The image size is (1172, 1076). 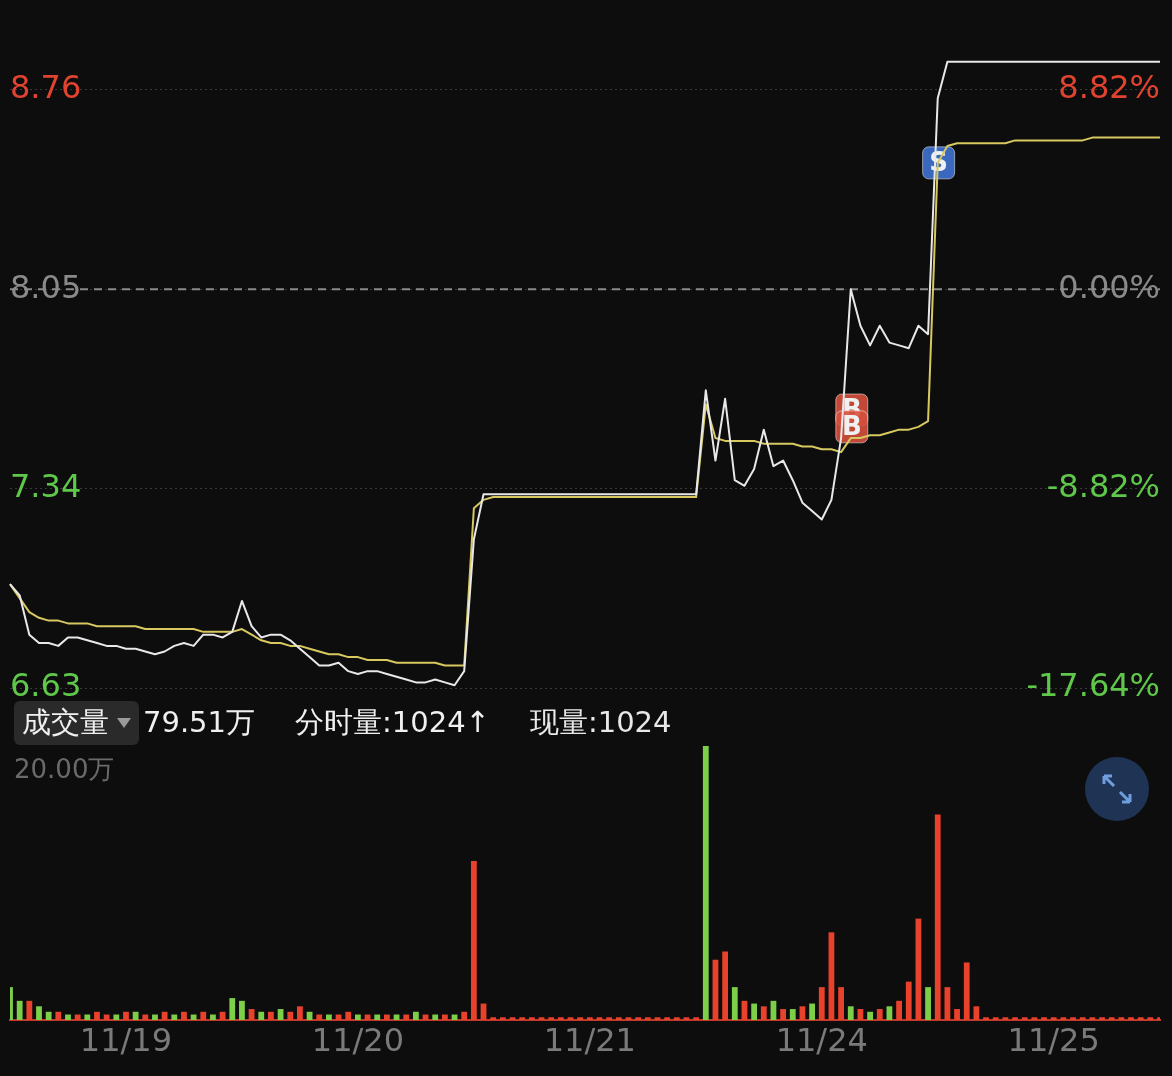 What do you see at coordinates (46, 87) in the screenshot?
I see `y-tick-label: 8.76` at bounding box center [46, 87].